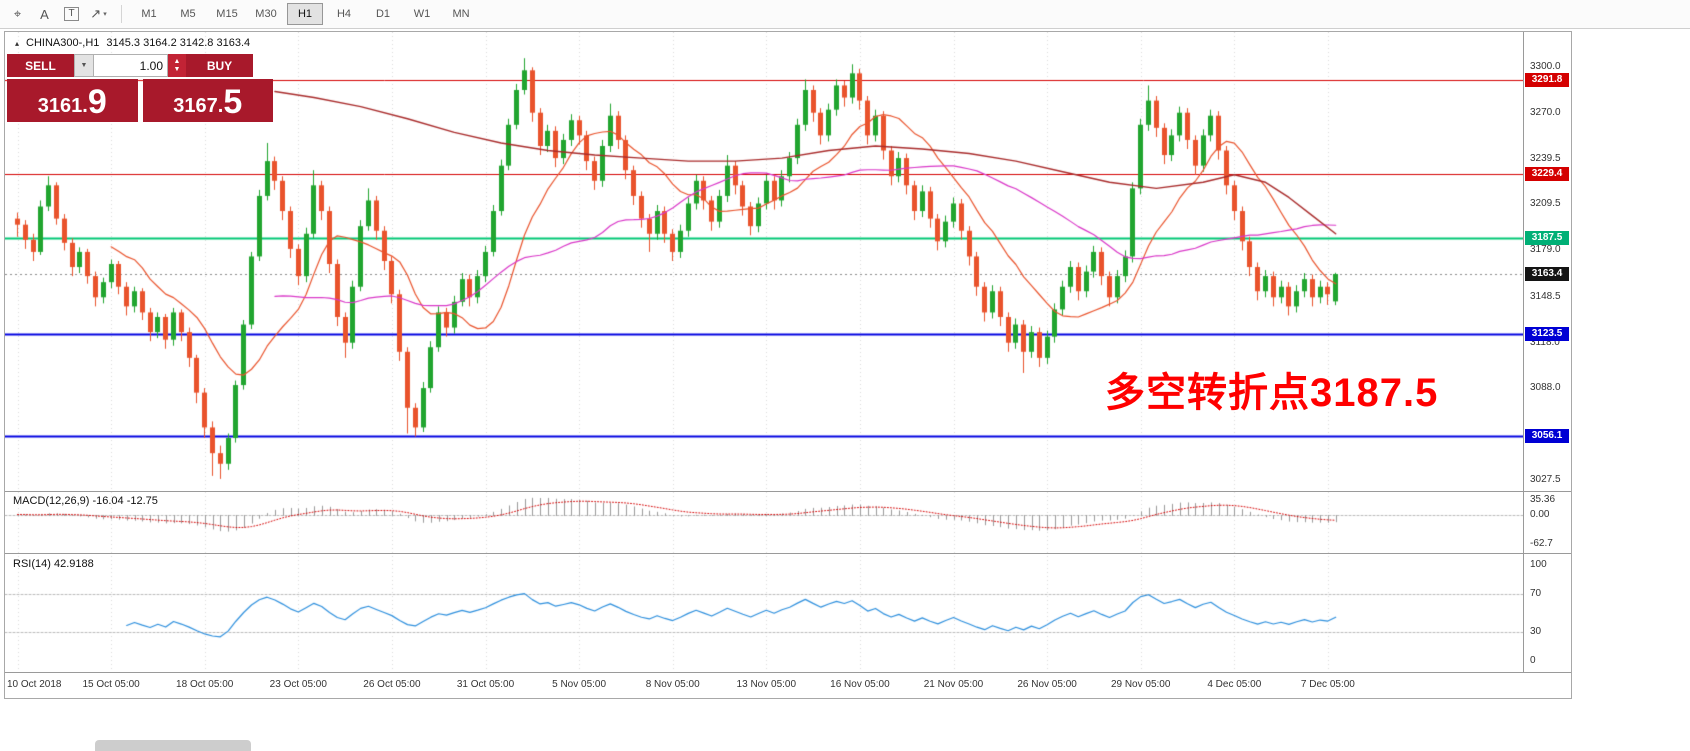 This screenshot has height=751, width=1690. What do you see at coordinates (422, 14) in the screenshot?
I see `timeframe-w1: W1` at bounding box center [422, 14].